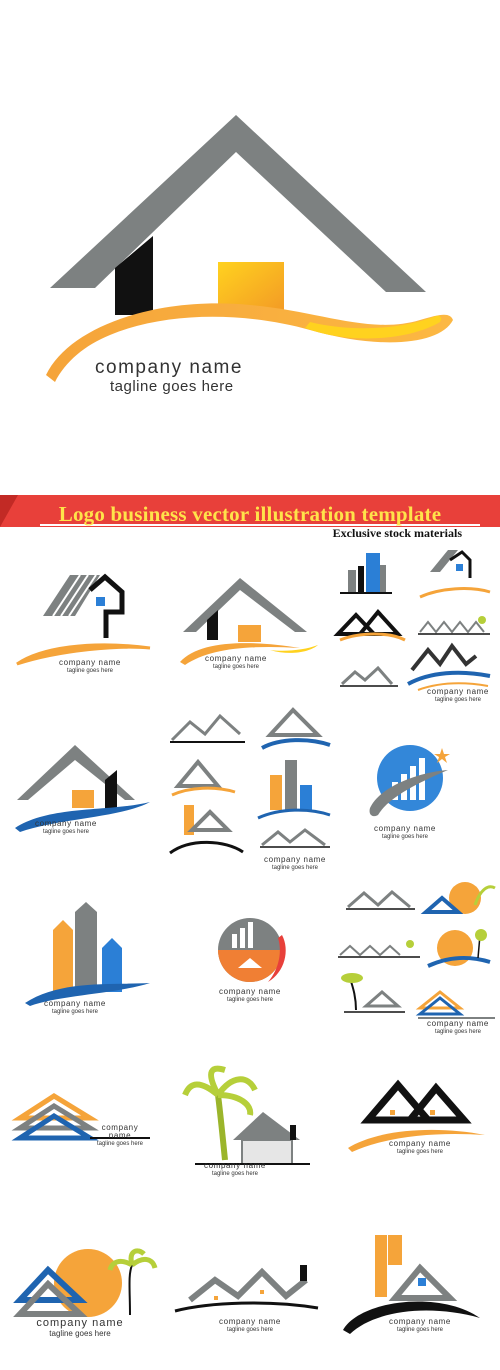 The image size is (500, 1370). I want to click on logo-roofs-triple, so click(246, 1289).